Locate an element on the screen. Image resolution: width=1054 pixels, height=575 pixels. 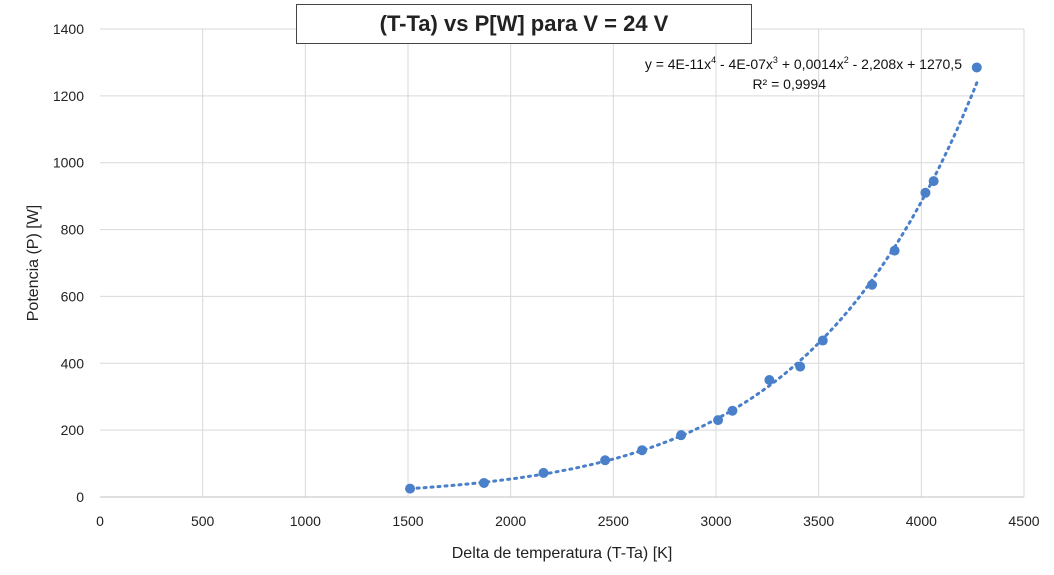
y-tick-label: 1000 is located at coordinates (68, 163).